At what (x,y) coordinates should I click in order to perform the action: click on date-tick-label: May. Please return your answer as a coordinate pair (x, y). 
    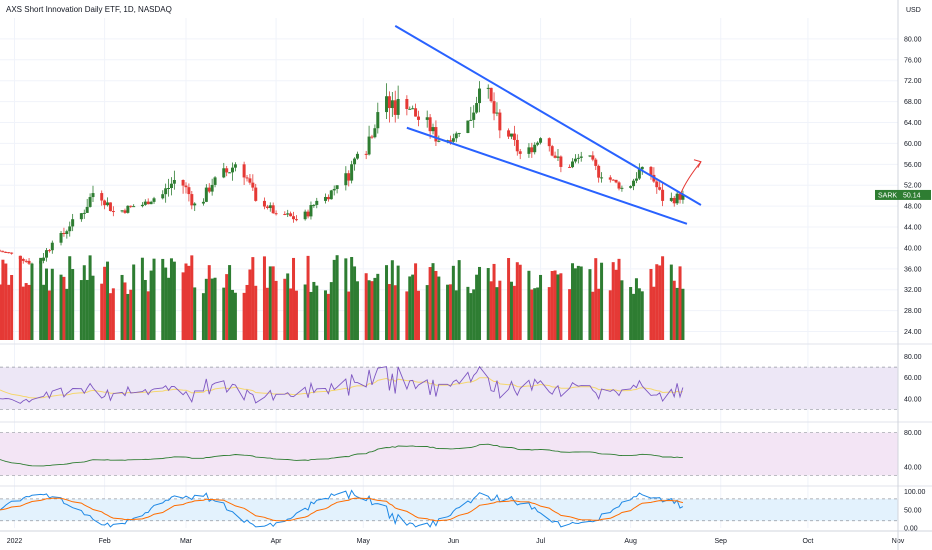
    Looking at the image, I should click on (364, 541).